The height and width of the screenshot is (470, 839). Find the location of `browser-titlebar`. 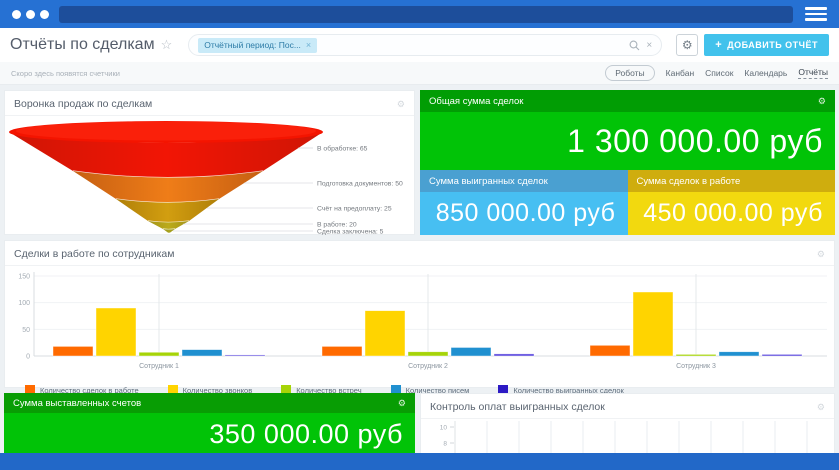

browser-titlebar is located at coordinates (419, 14).